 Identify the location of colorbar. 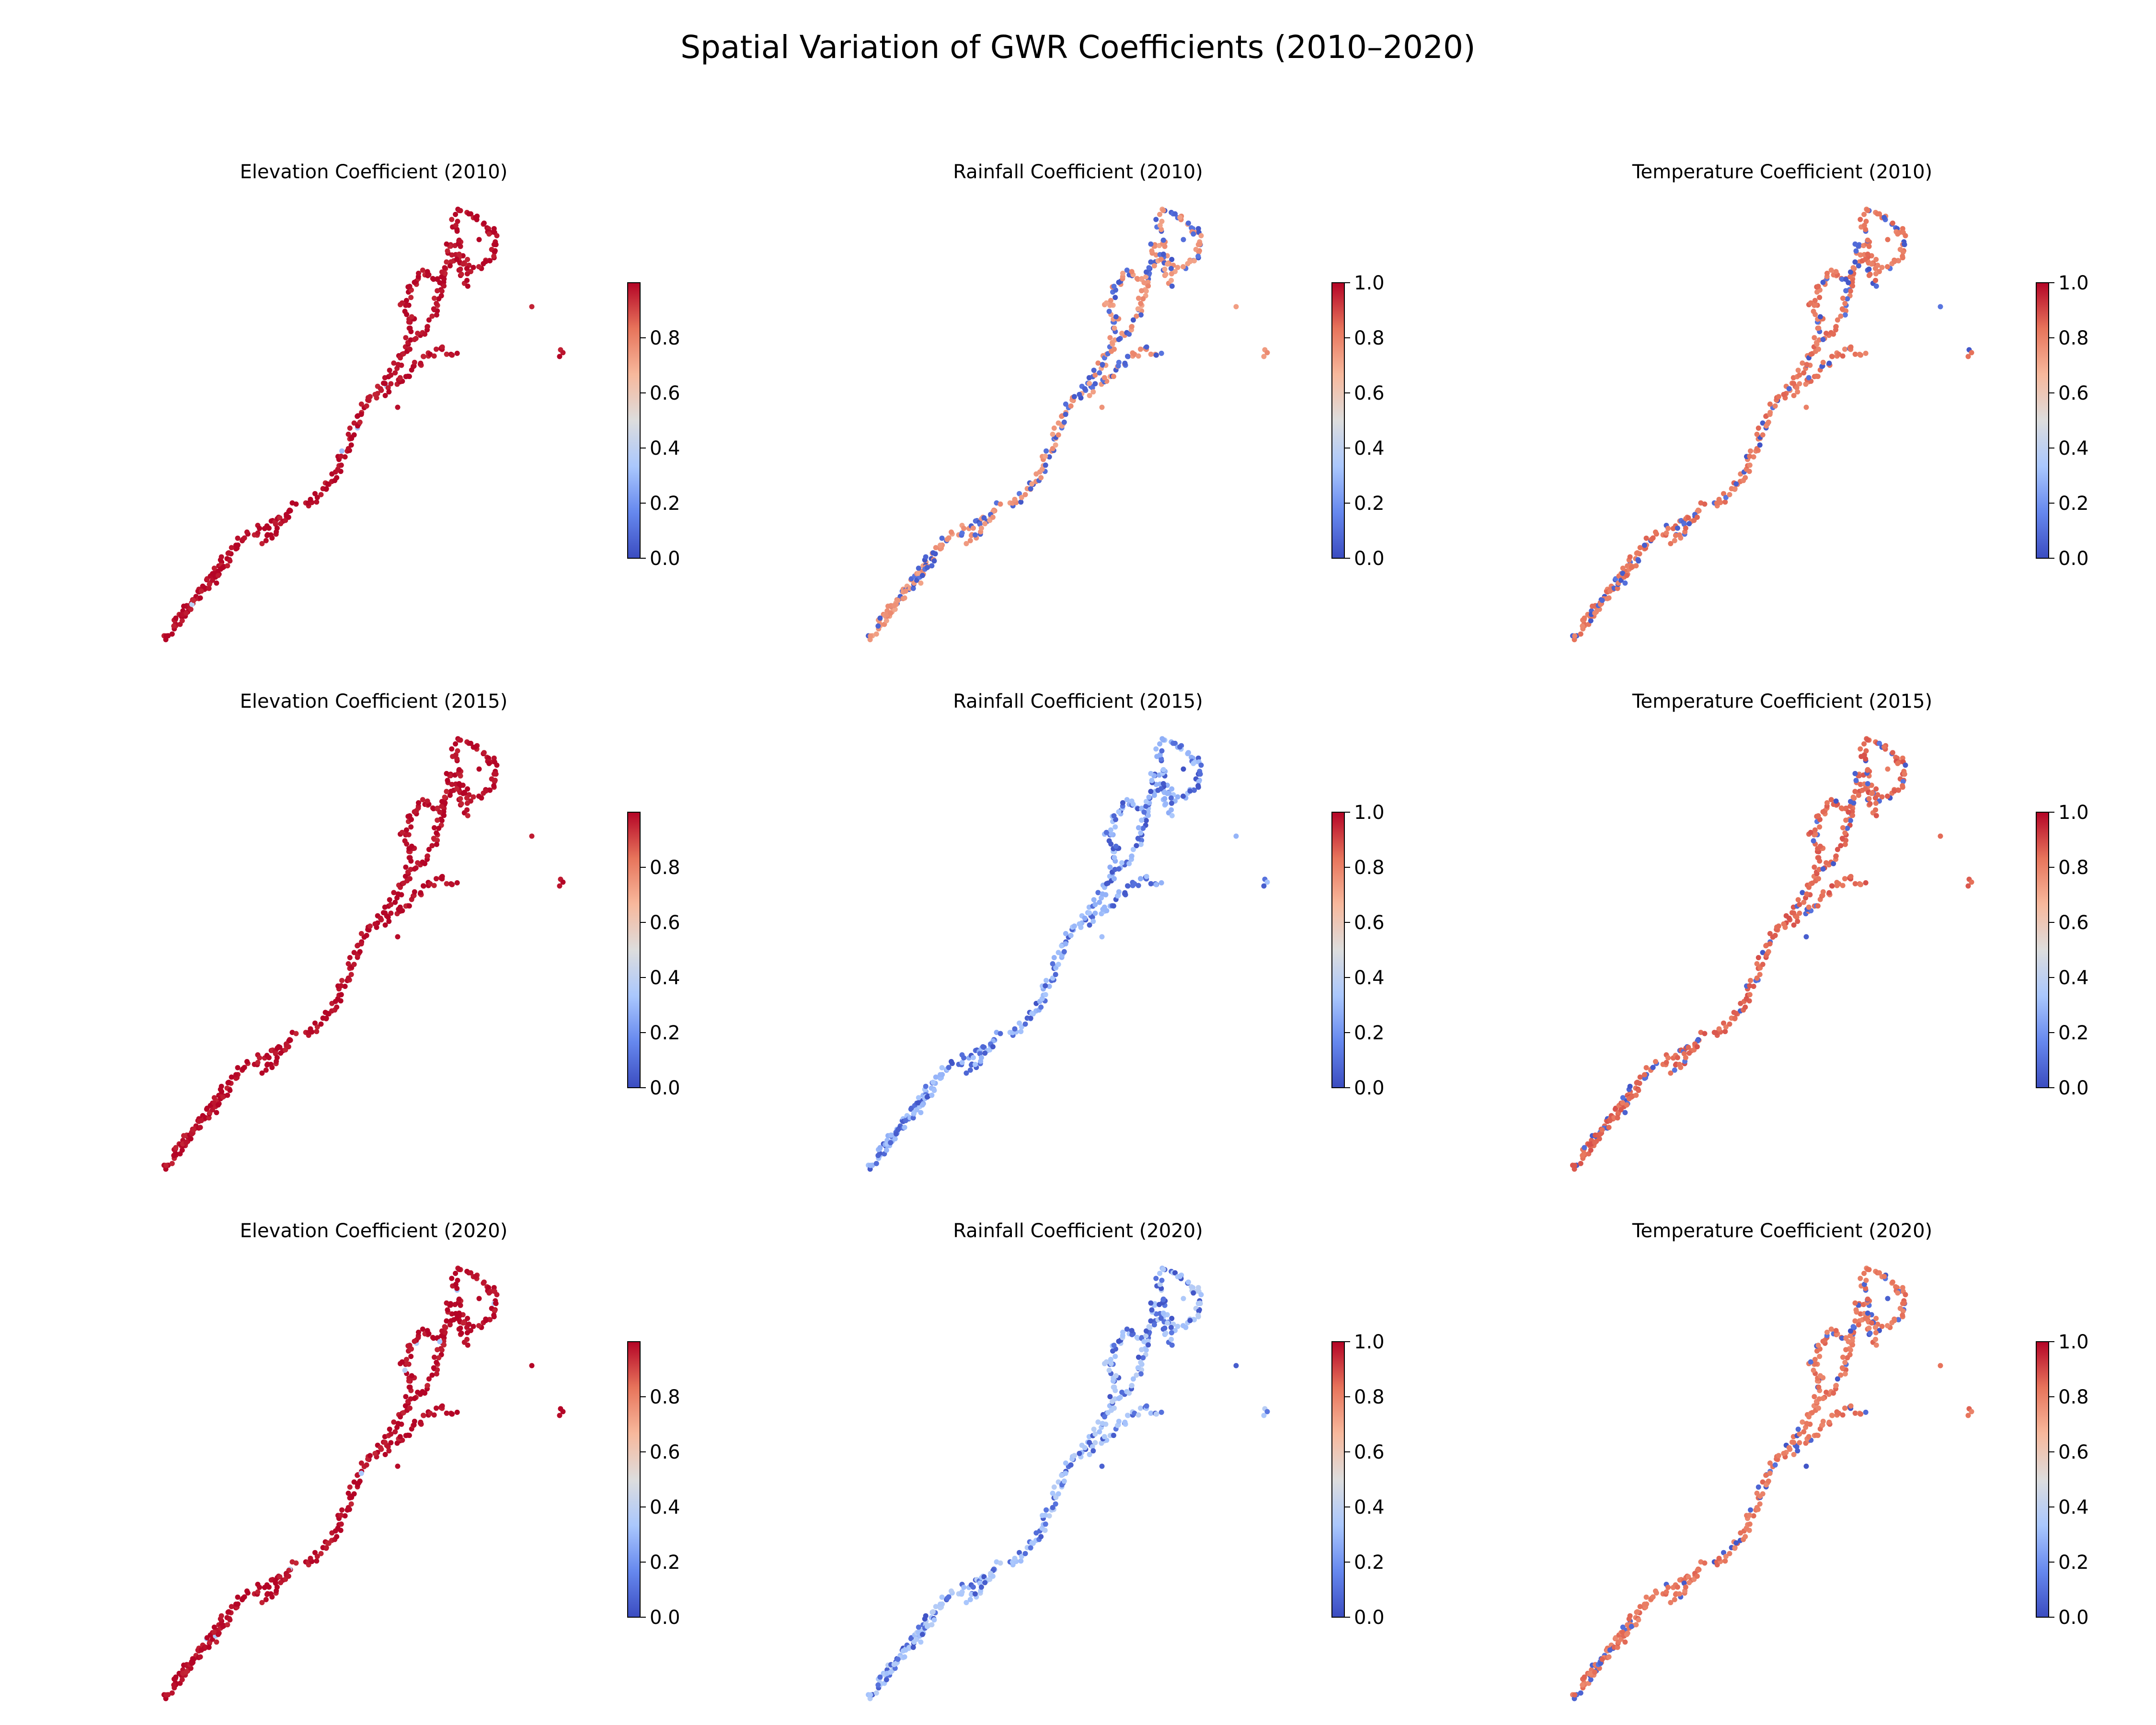
(1338, 420).